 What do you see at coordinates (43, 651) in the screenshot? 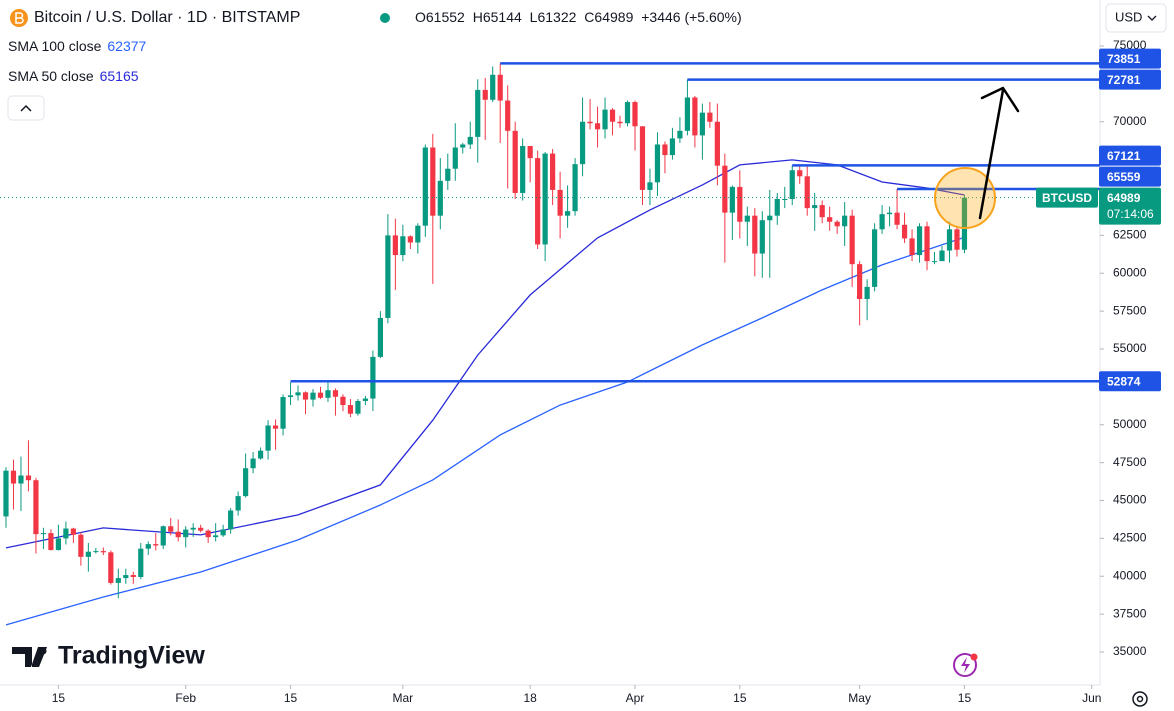
I see `brand-logo-dot` at bounding box center [43, 651].